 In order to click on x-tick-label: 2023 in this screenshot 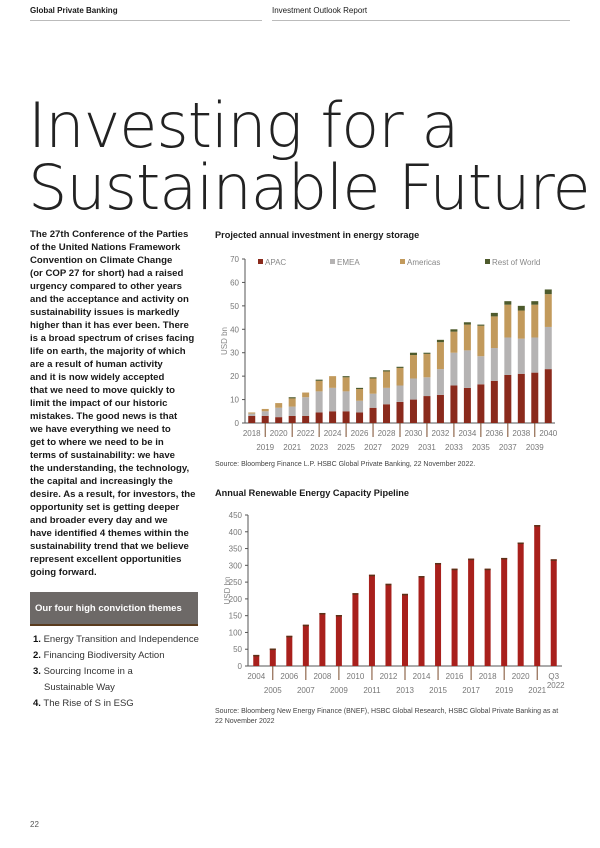, I will do `click(319, 447)`.